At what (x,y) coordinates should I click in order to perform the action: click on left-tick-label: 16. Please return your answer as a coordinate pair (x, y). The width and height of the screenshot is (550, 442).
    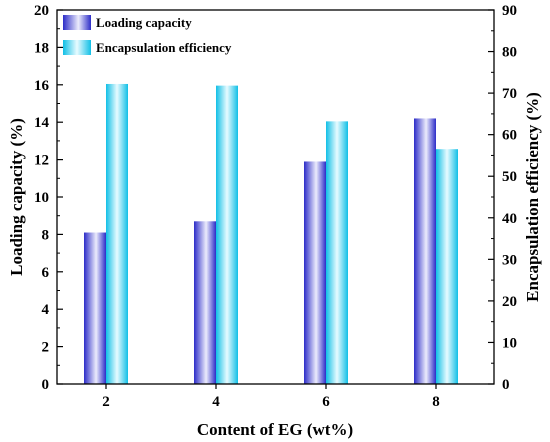
    Looking at the image, I should click on (42, 86).